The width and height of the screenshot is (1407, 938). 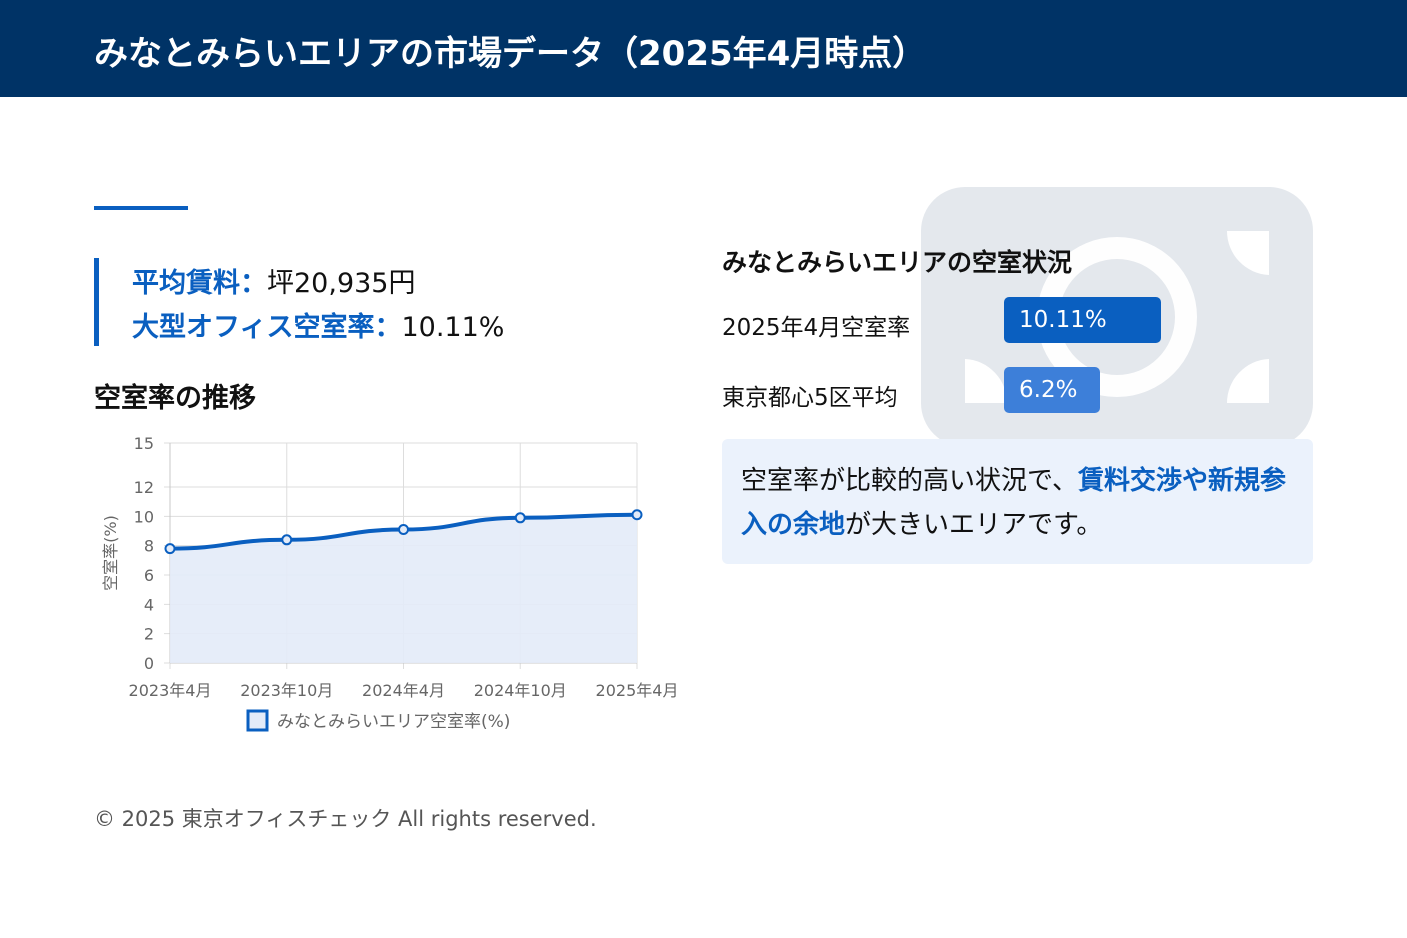 I want to click on trend-title: 空室率の推移, so click(x=175, y=398).